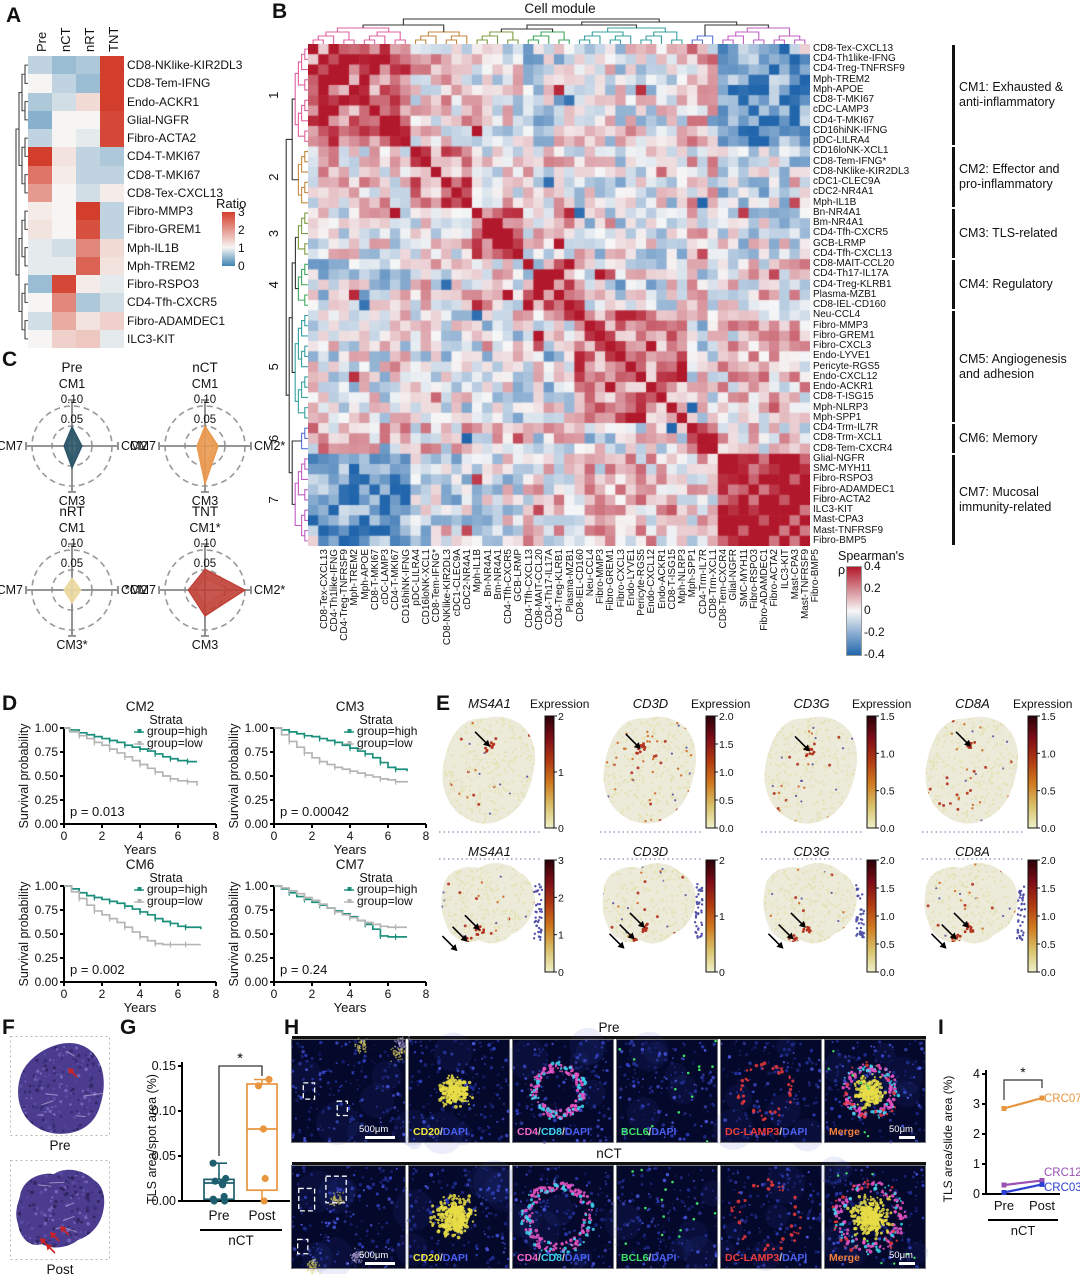 The width and height of the screenshot is (1080, 1274). What do you see at coordinates (40, 284) in the screenshot?
I see `a-heatmap-cell` at bounding box center [40, 284].